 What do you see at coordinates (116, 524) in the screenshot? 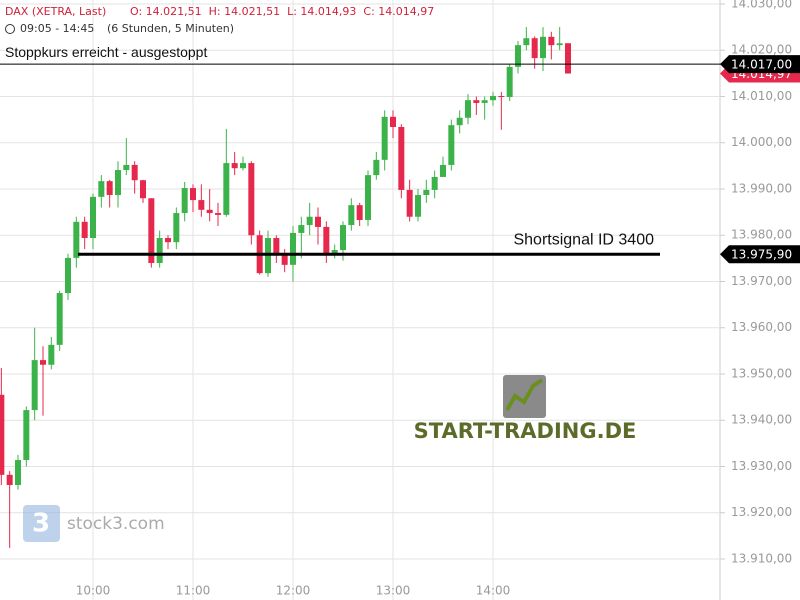
I see `watermark-text: stock3.com` at bounding box center [116, 524].